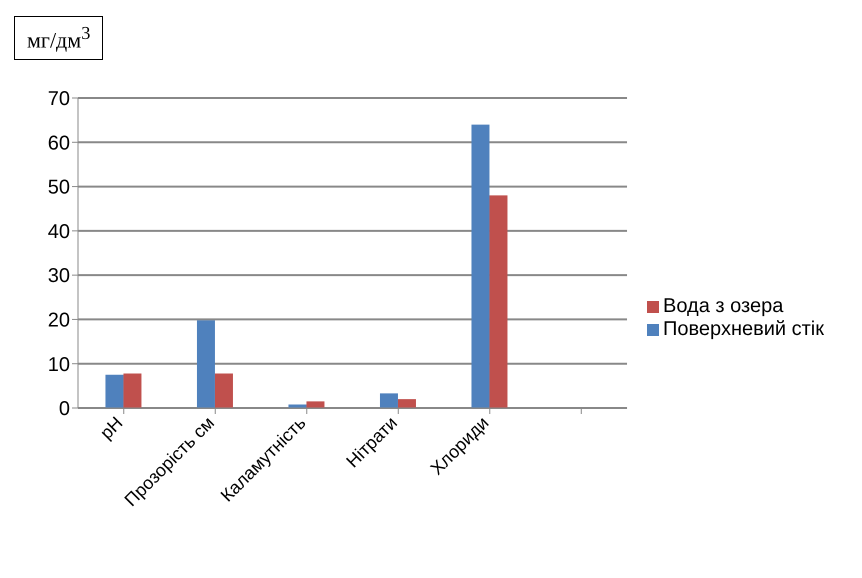 This screenshot has width=862, height=578. Describe the element at coordinates (111, 428) in the screenshot. I see `x-tick-label: pH` at that location.